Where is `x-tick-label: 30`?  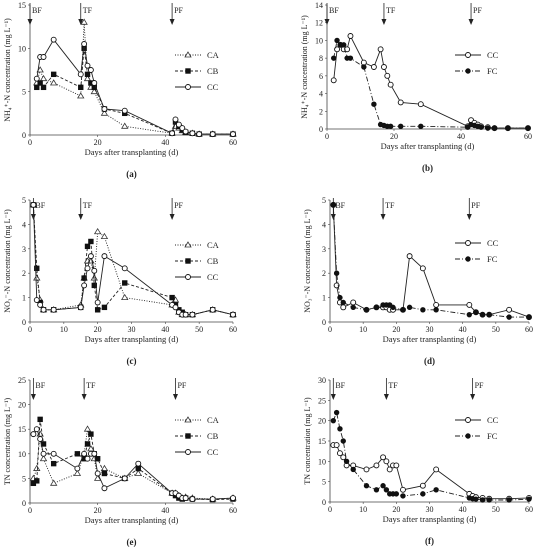 x-tick-label: 30 is located at coordinates (430, 329).